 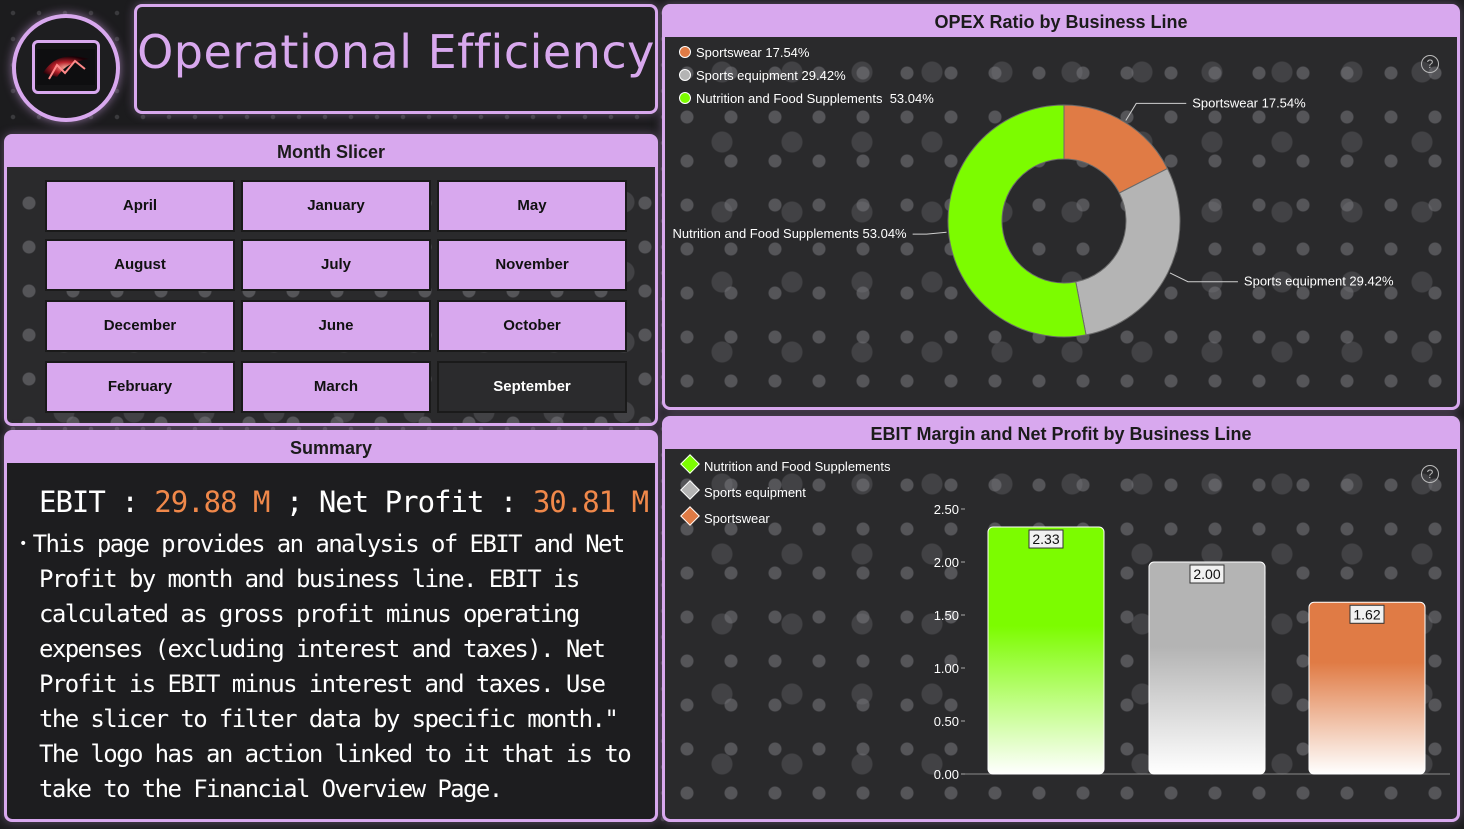 What do you see at coordinates (946, 668) in the screenshot?
I see `y-tick-label: 1.00` at bounding box center [946, 668].